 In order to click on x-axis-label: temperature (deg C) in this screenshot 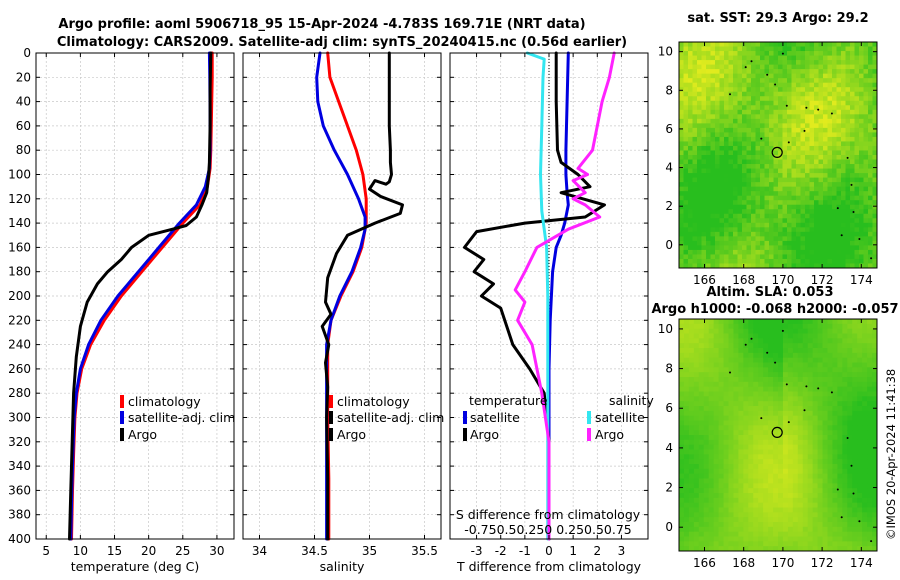, I will do `click(135, 566)`.